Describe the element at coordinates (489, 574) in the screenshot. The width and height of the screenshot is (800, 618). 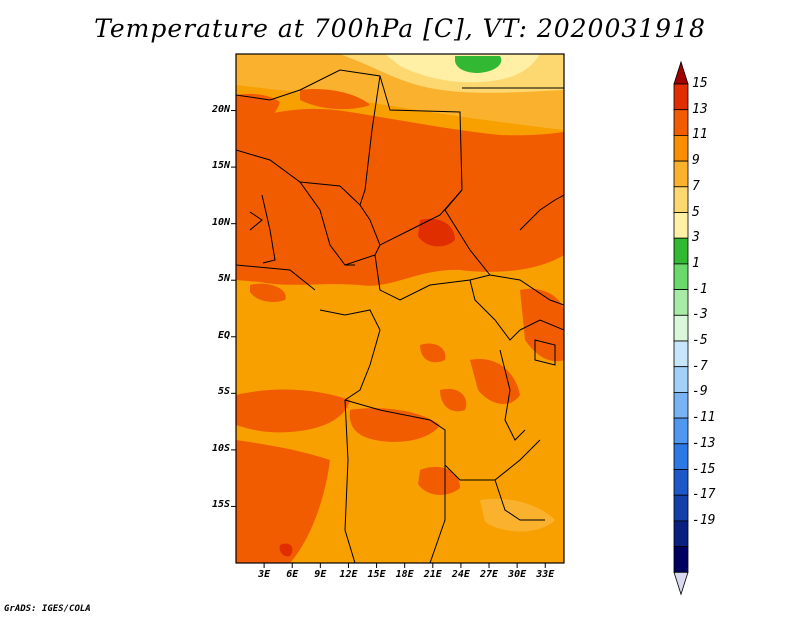
I see `x-tick-label: 27E` at that location.